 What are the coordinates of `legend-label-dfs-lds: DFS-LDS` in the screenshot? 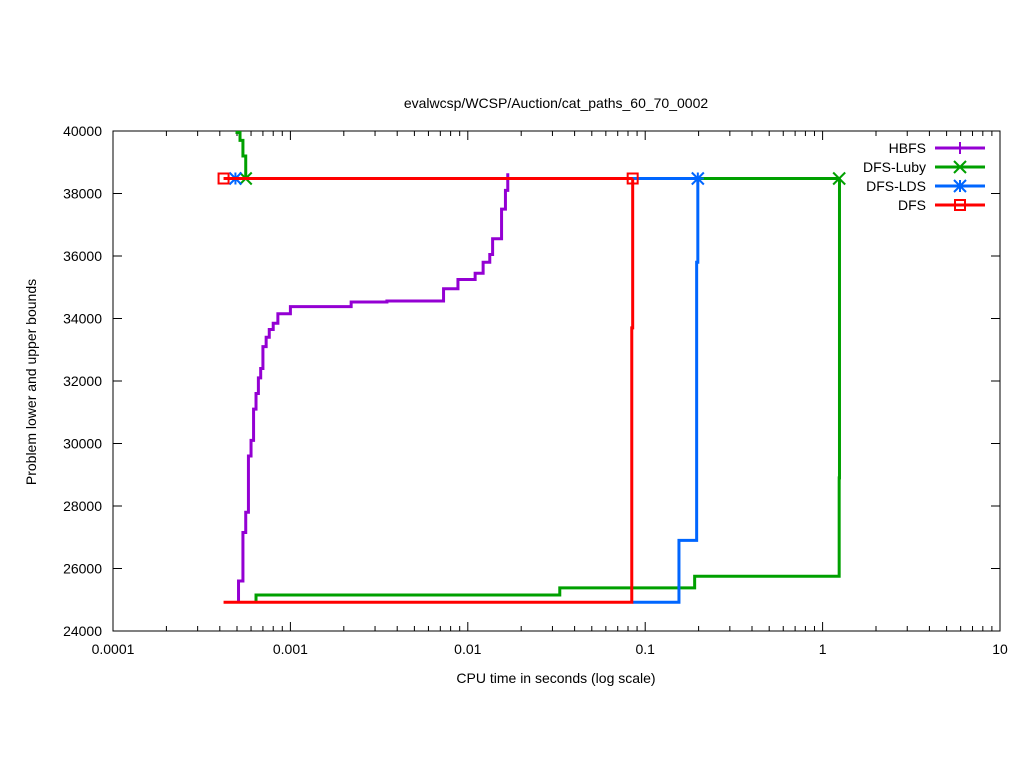 It's located at (896, 186).